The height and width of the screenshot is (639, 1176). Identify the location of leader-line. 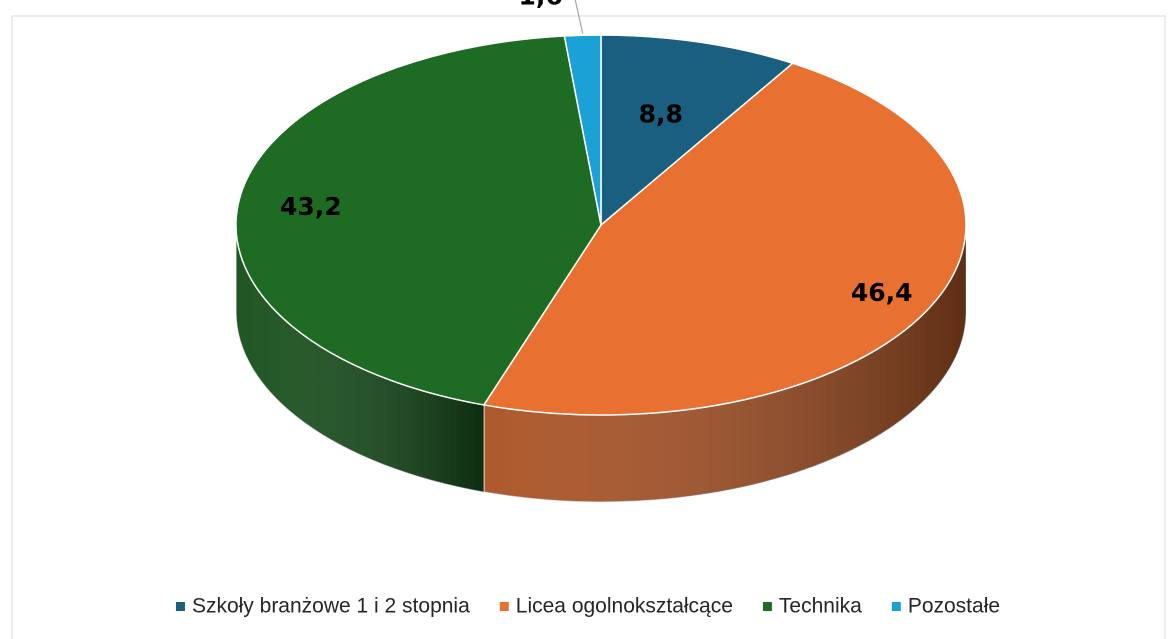
(579, 17).